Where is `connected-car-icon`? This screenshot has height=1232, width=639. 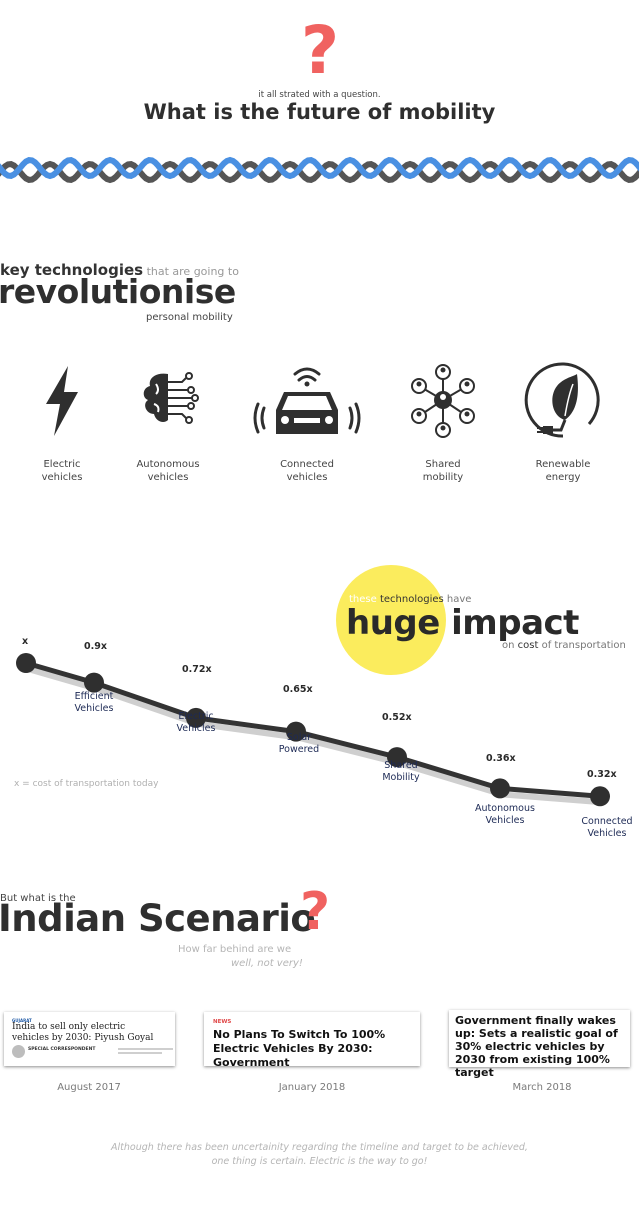
connected-car-icon is located at coordinates (307, 400).